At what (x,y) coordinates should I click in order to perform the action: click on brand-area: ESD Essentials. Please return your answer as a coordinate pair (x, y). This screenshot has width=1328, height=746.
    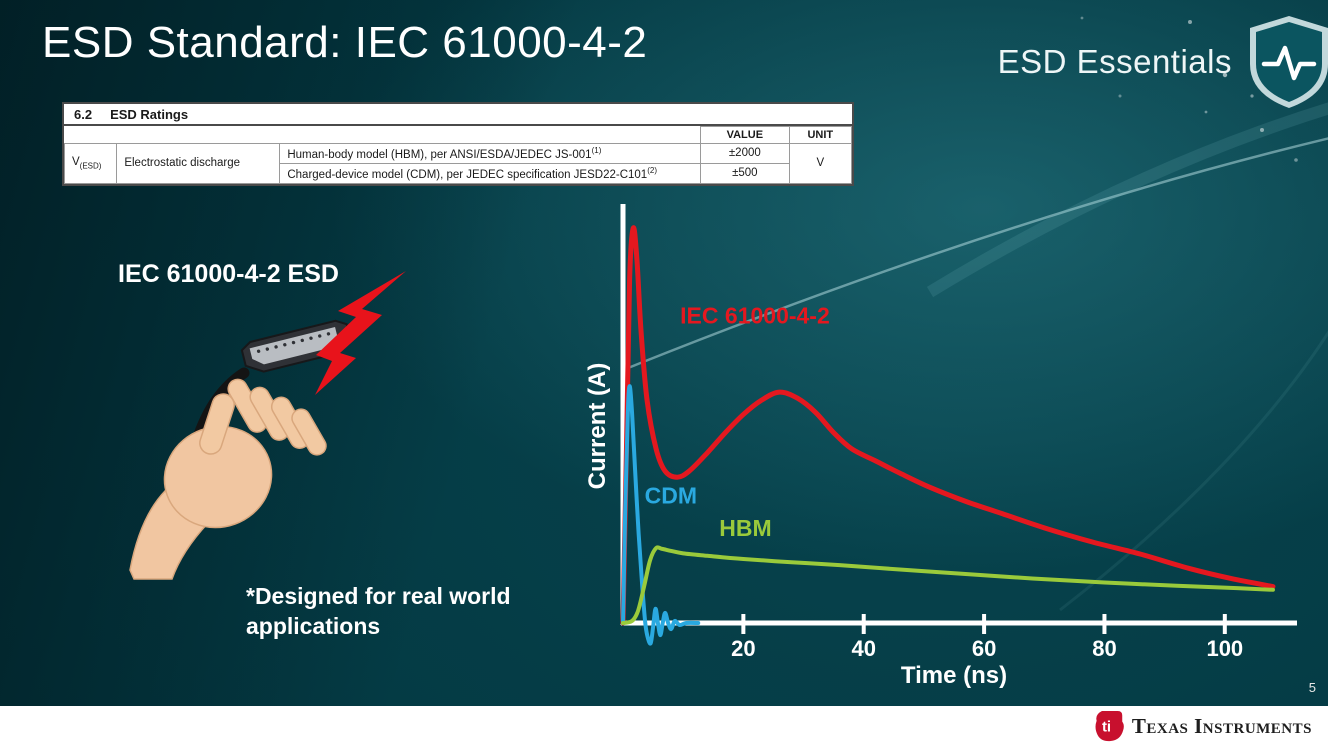
    Looking at the image, I should click on (1163, 62).